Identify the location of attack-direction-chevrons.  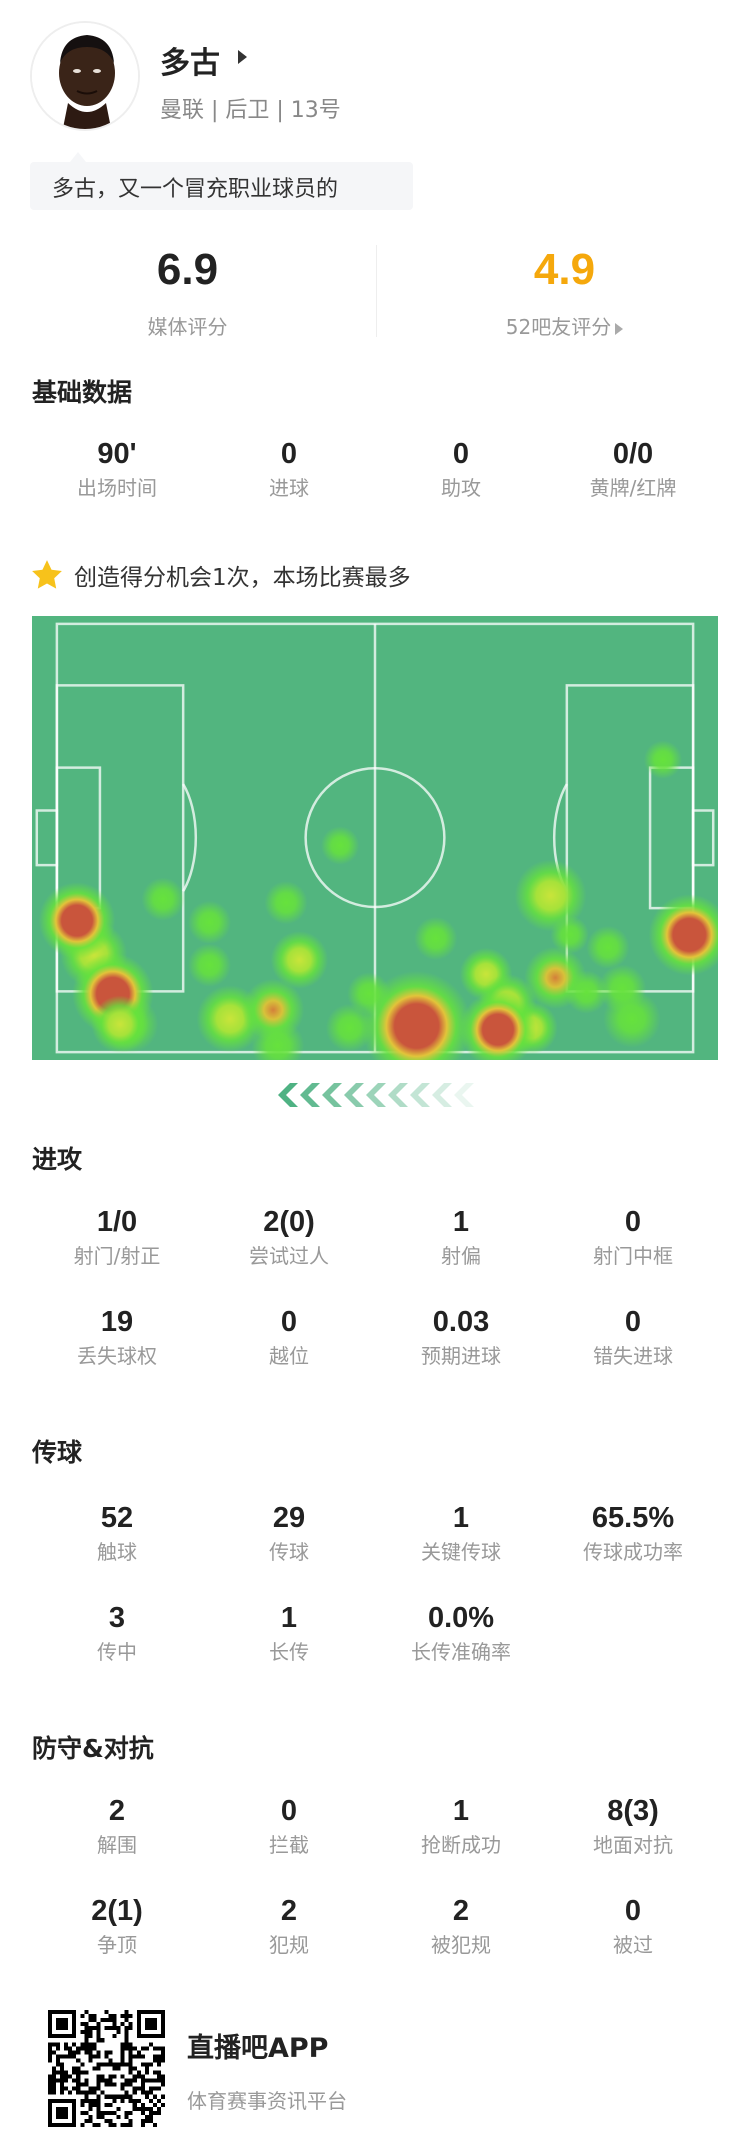
(376, 1095).